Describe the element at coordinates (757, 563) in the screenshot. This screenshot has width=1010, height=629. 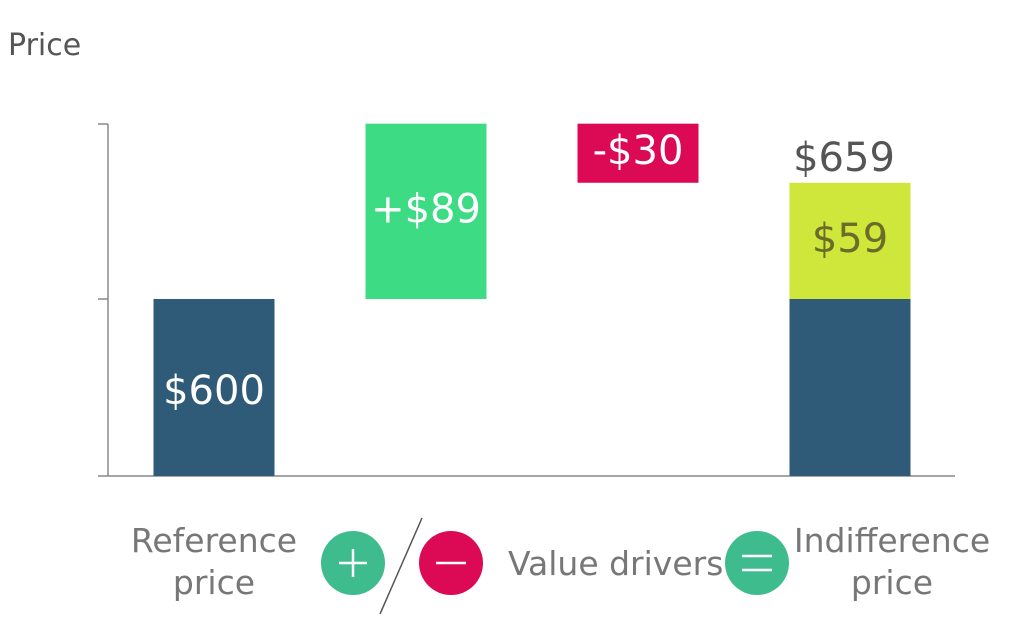
I see `equals-icon` at that location.